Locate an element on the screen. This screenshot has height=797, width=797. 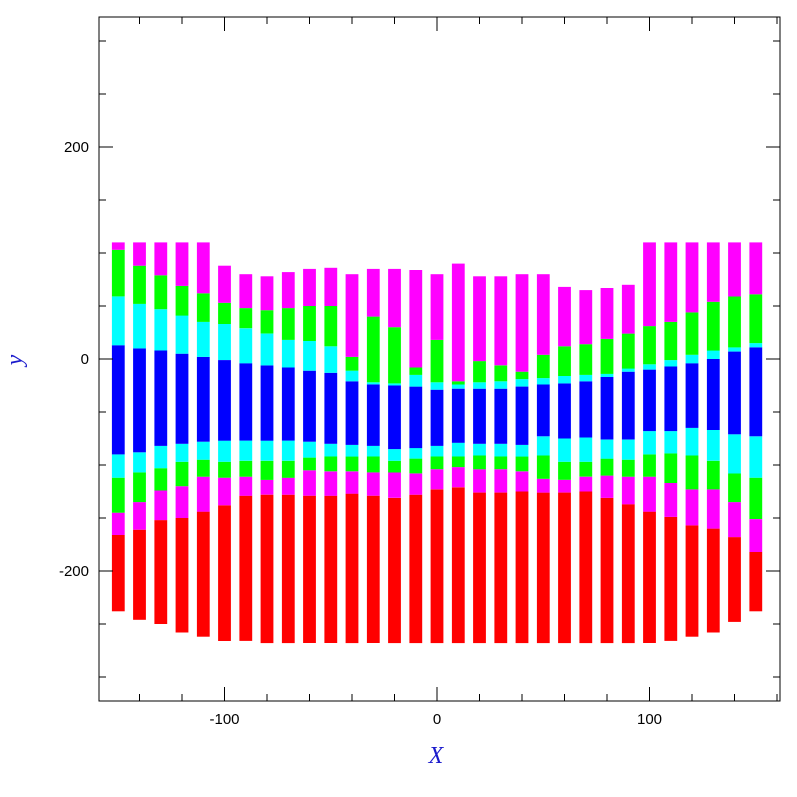
x-tick-label: -100 is located at coordinates (224, 719).